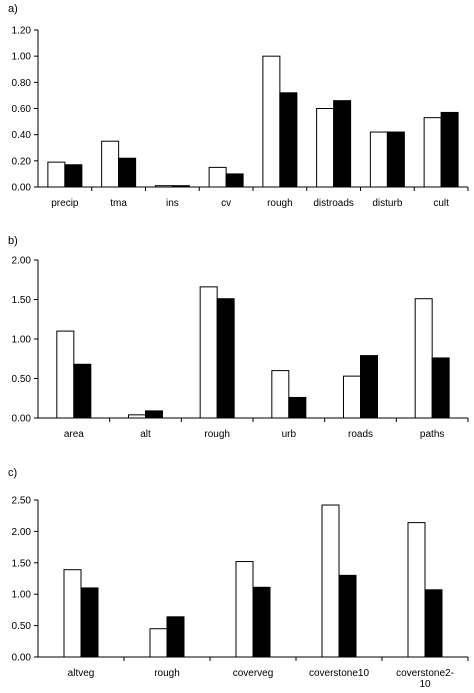  Describe the element at coordinates (333, 203) in the screenshot. I see `category-label: distroads` at that location.